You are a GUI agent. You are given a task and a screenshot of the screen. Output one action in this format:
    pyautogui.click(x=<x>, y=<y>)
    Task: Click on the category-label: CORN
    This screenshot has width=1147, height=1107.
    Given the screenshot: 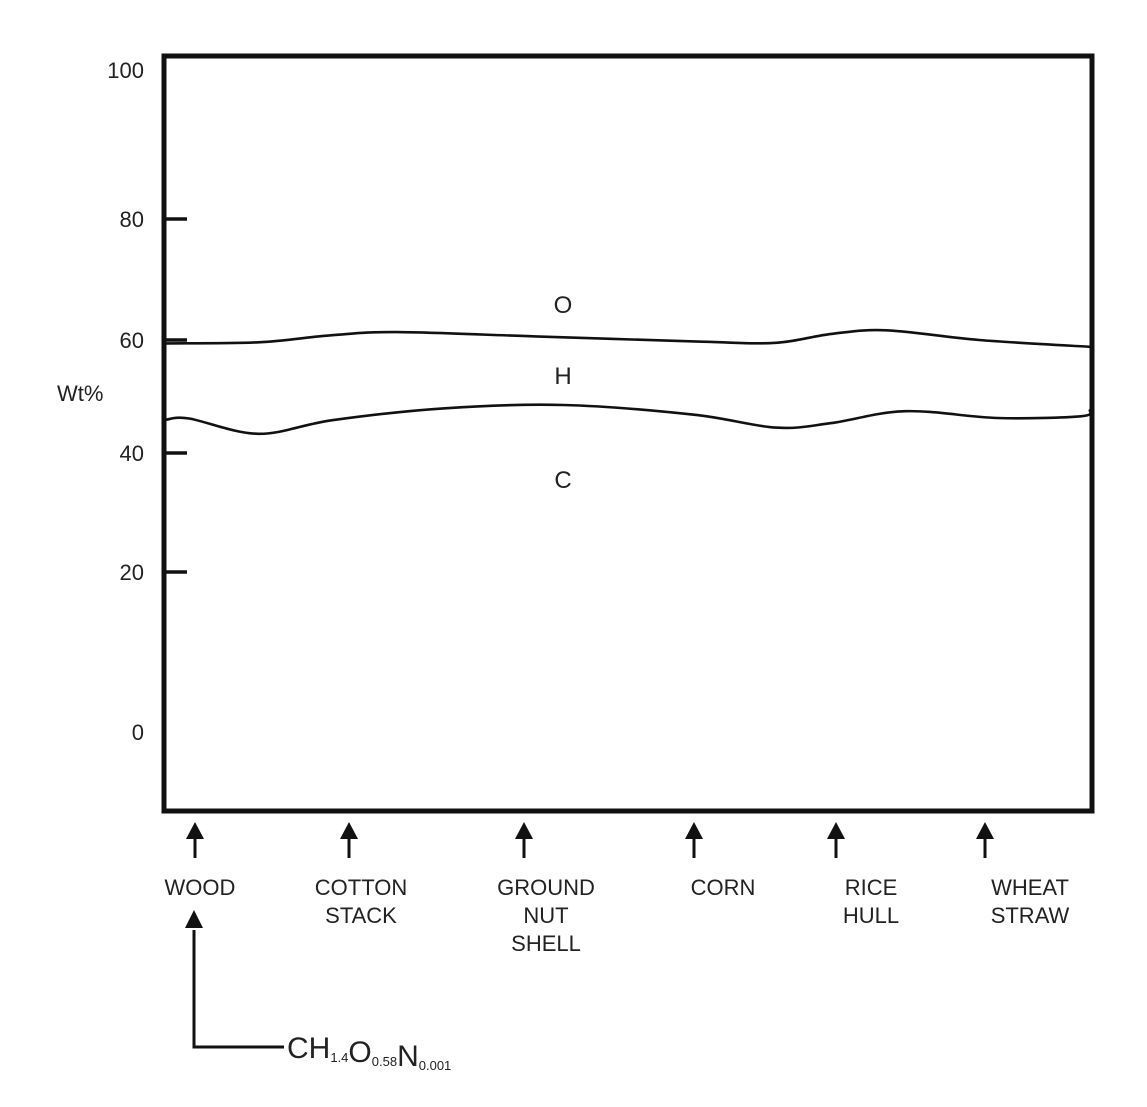 What is the action you would take?
    pyautogui.click(x=723, y=887)
    